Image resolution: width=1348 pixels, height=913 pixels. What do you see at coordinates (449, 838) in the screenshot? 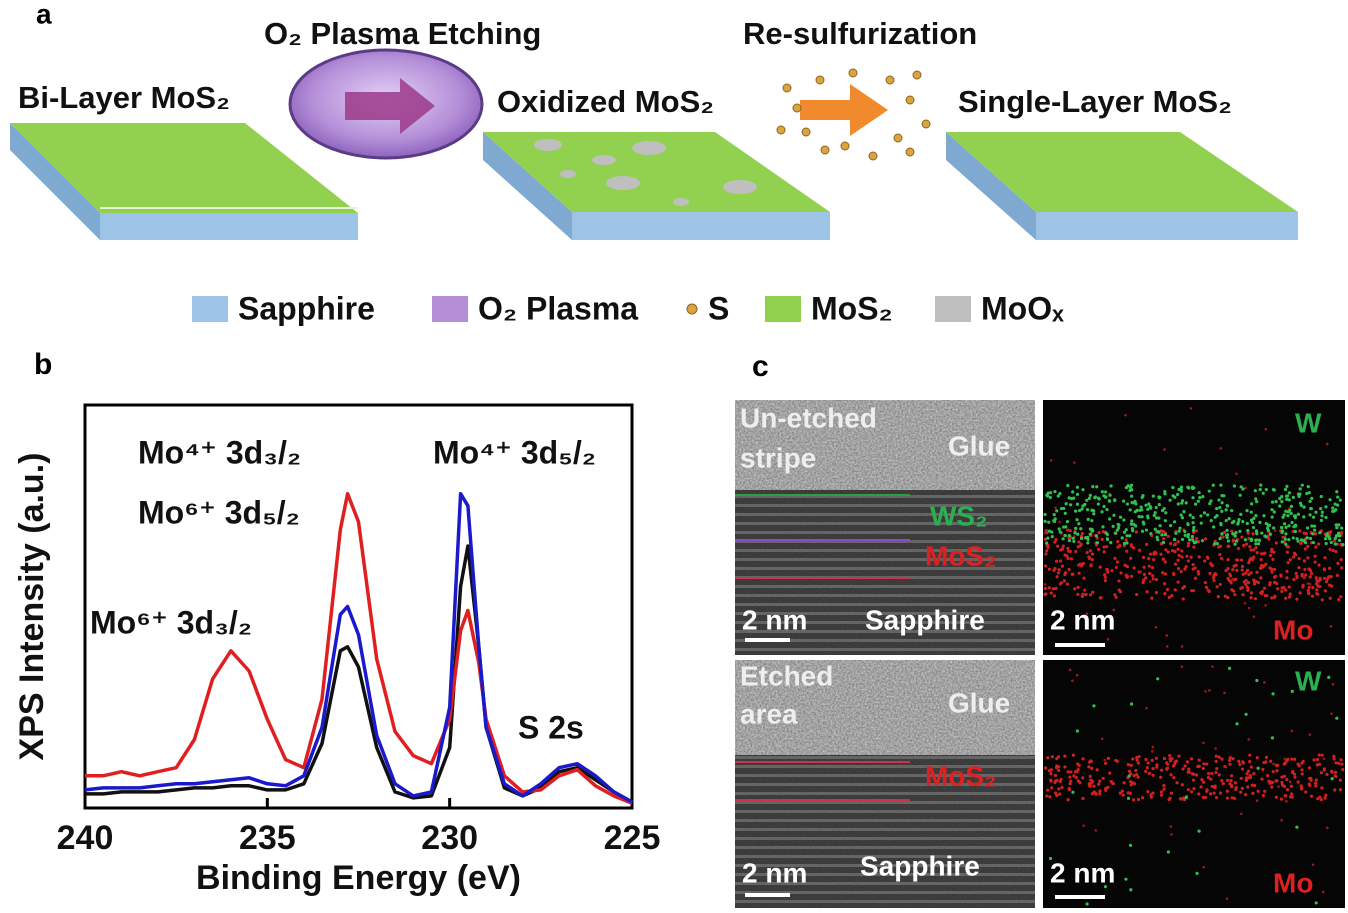
I see `x-tick-label: 230` at bounding box center [449, 838].